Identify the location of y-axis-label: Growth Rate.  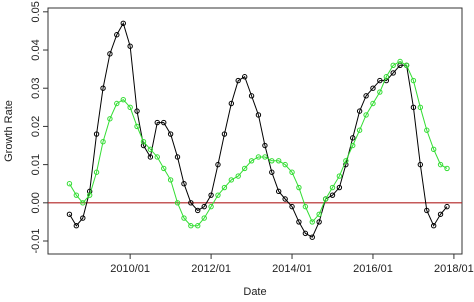
(9, 131).